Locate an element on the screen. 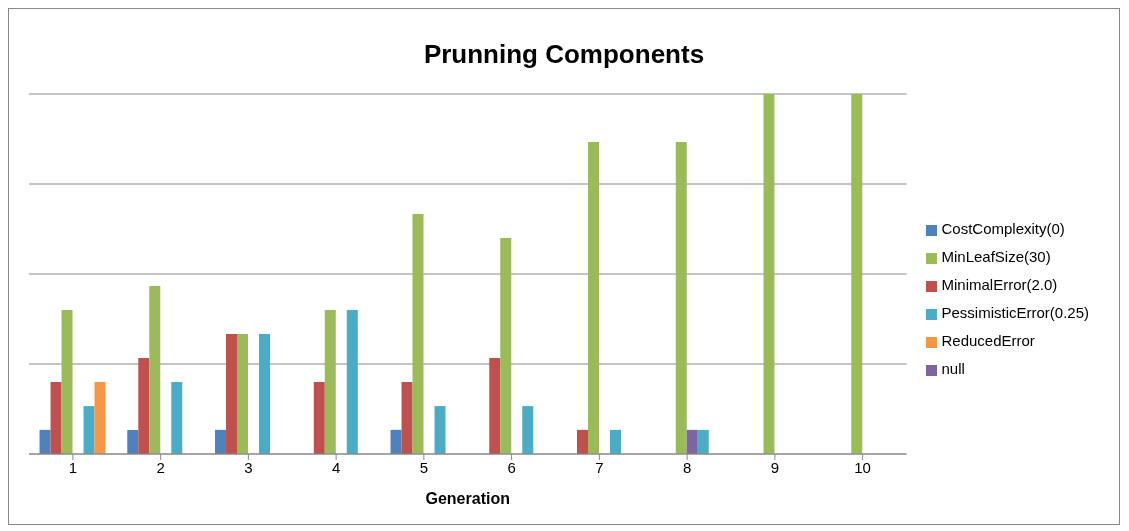  x-tick-label: 7 is located at coordinates (599, 467).